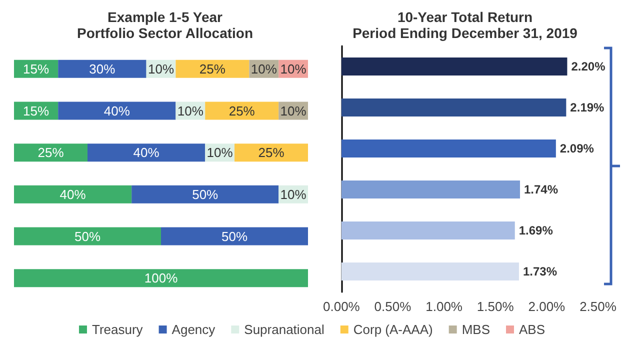 Image resolution: width=624 pixels, height=347 pixels. Describe the element at coordinates (541, 189) in the screenshot. I see `data-label: 1.74%` at that location.